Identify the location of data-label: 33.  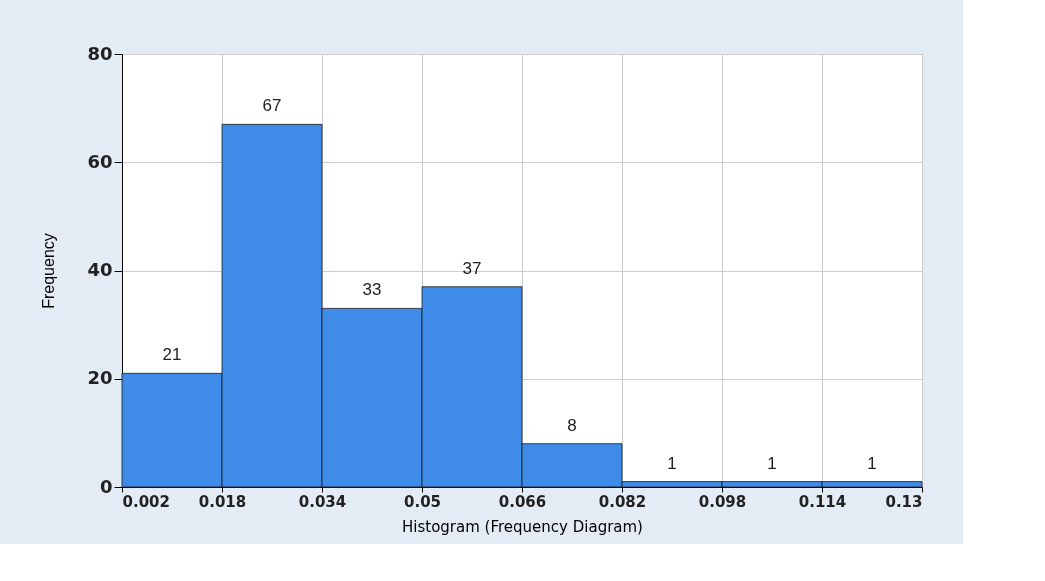
(372, 290).